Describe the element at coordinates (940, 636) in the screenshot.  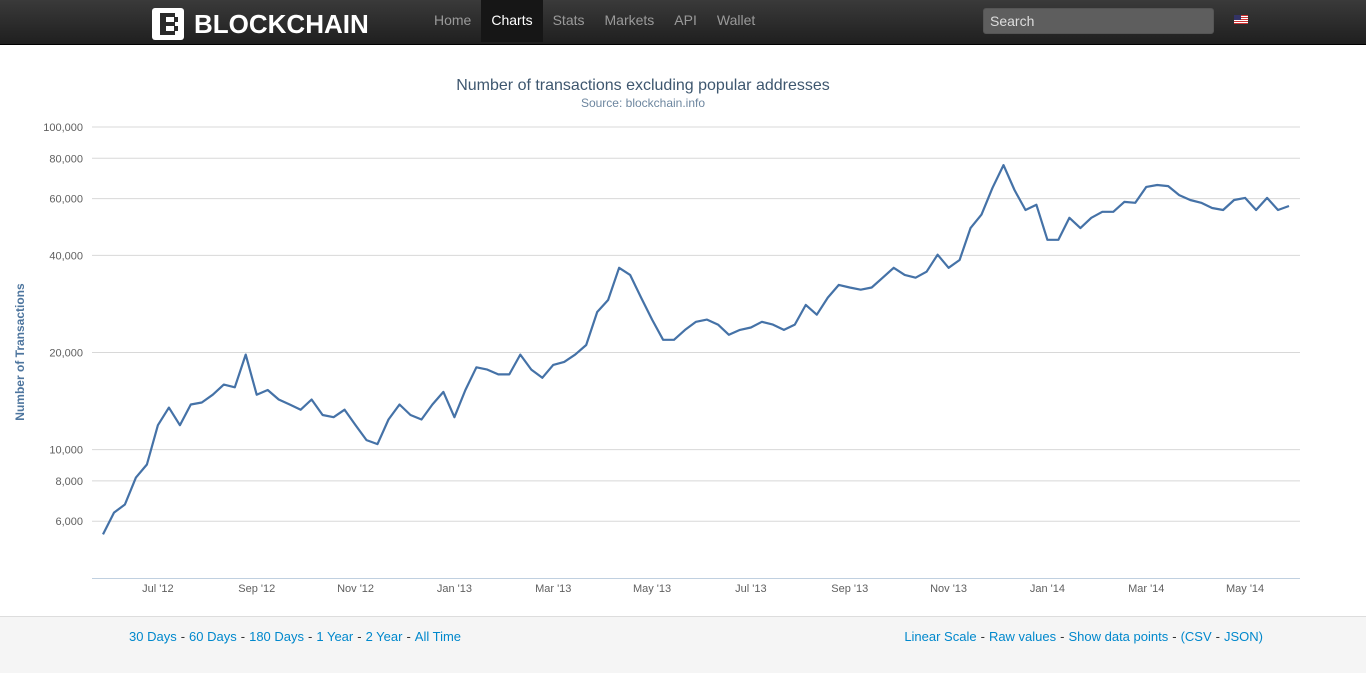
I see `option-link: Linear Scale` at that location.